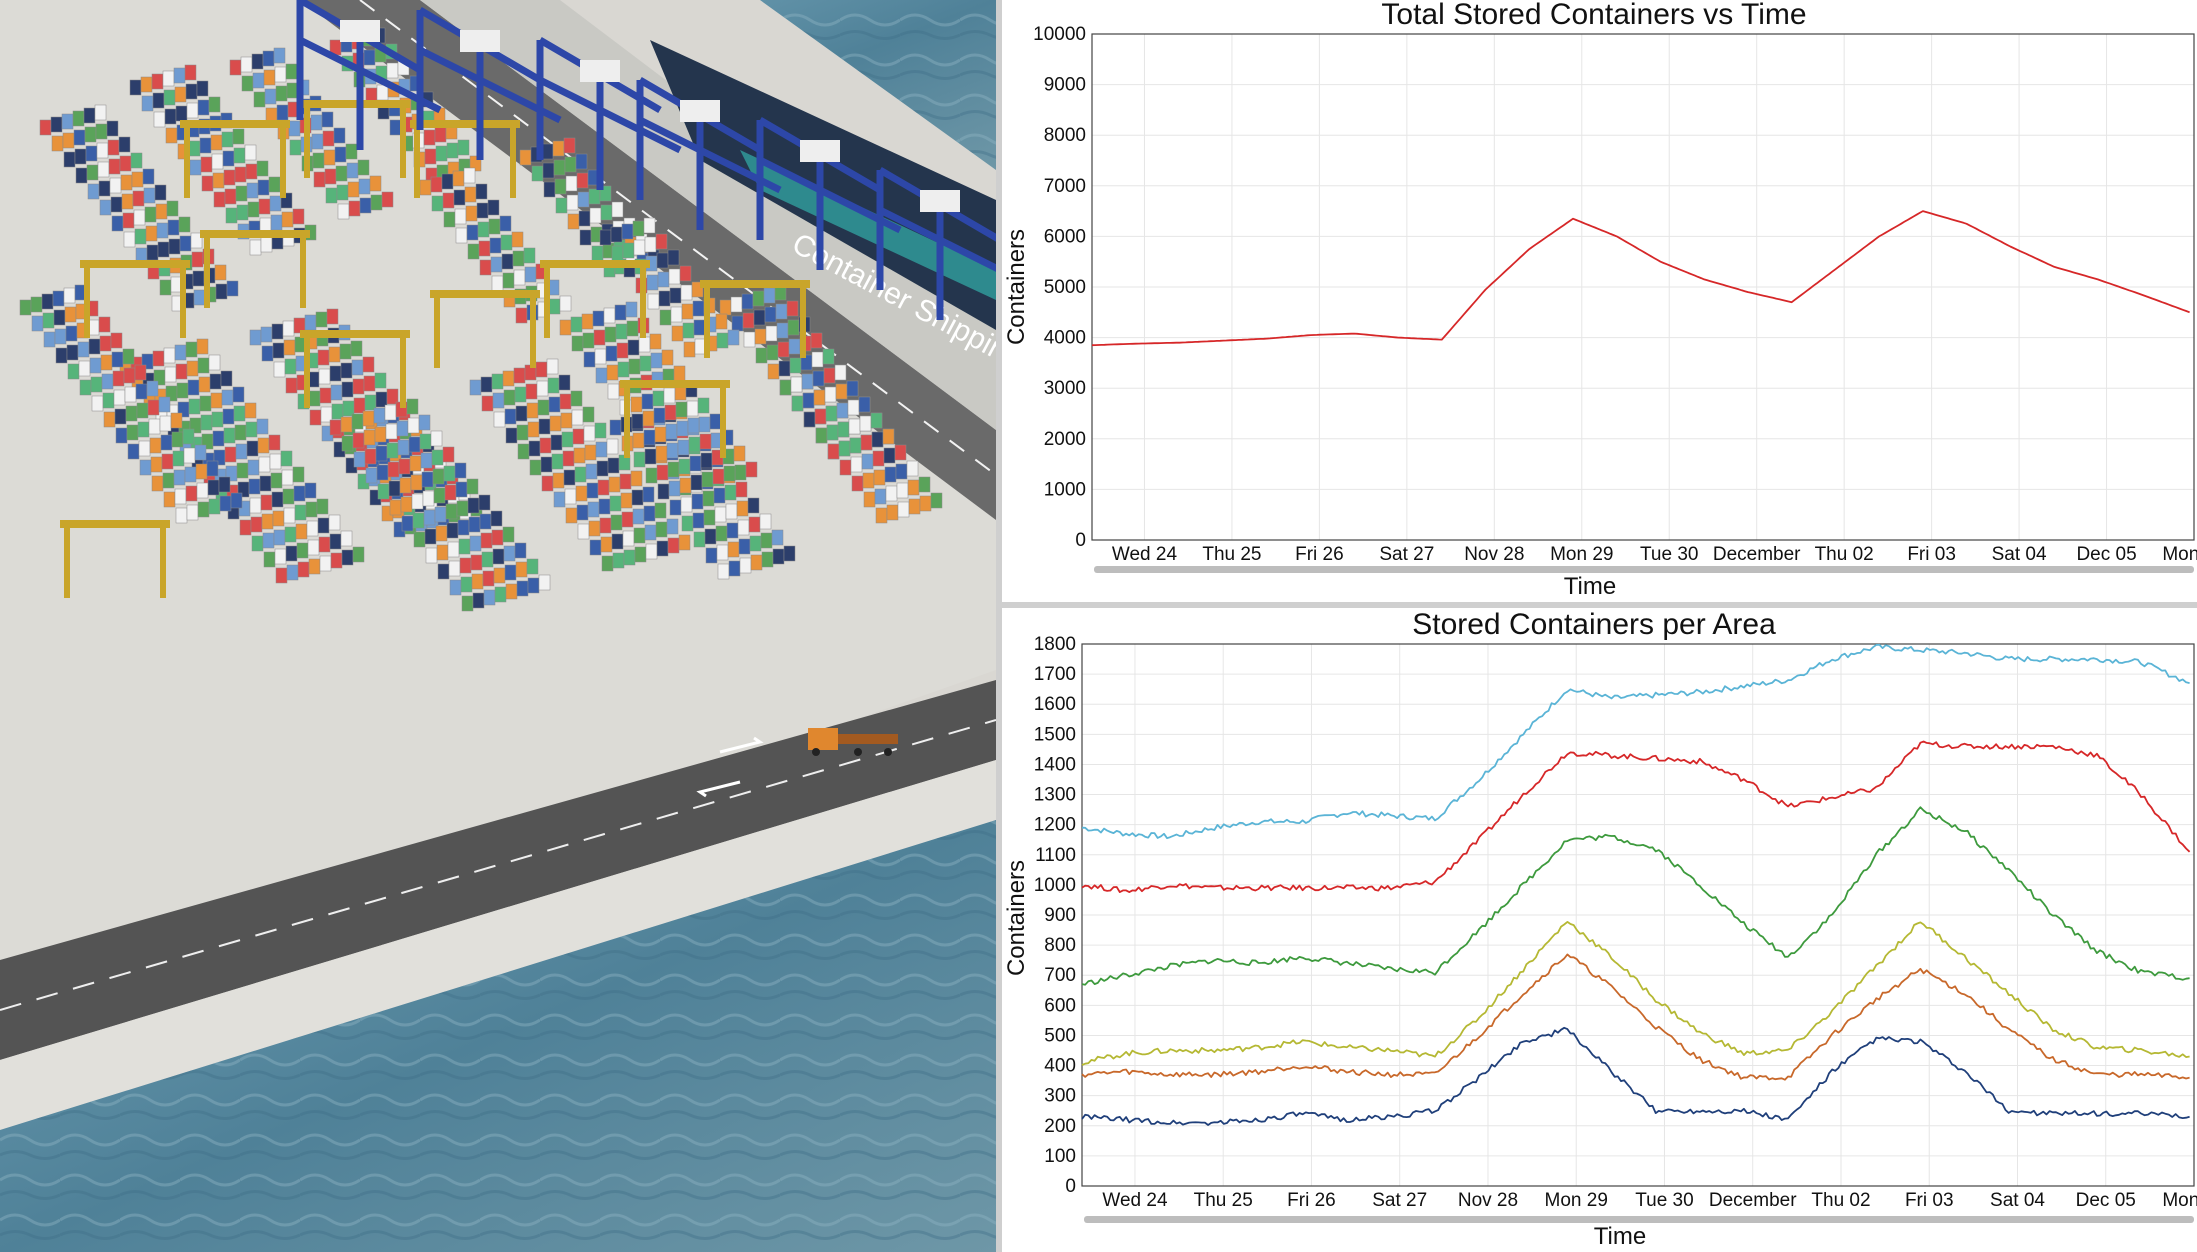 The width and height of the screenshot is (2197, 1252). I want to click on y-tick-label: 7000, so click(1065, 186).